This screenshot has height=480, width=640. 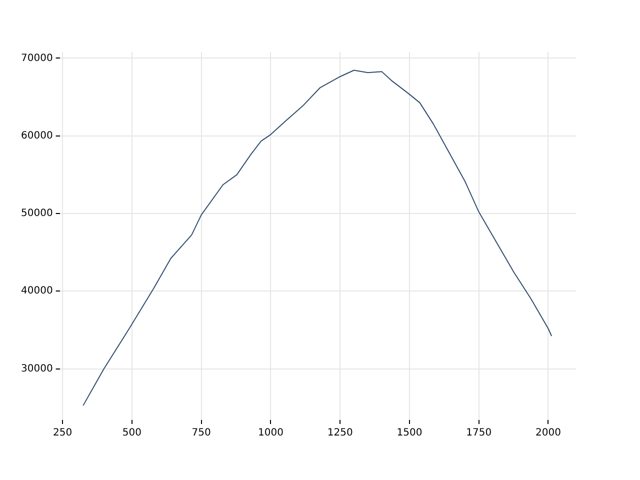 I want to click on x-tick-label: 1750, so click(x=479, y=433).